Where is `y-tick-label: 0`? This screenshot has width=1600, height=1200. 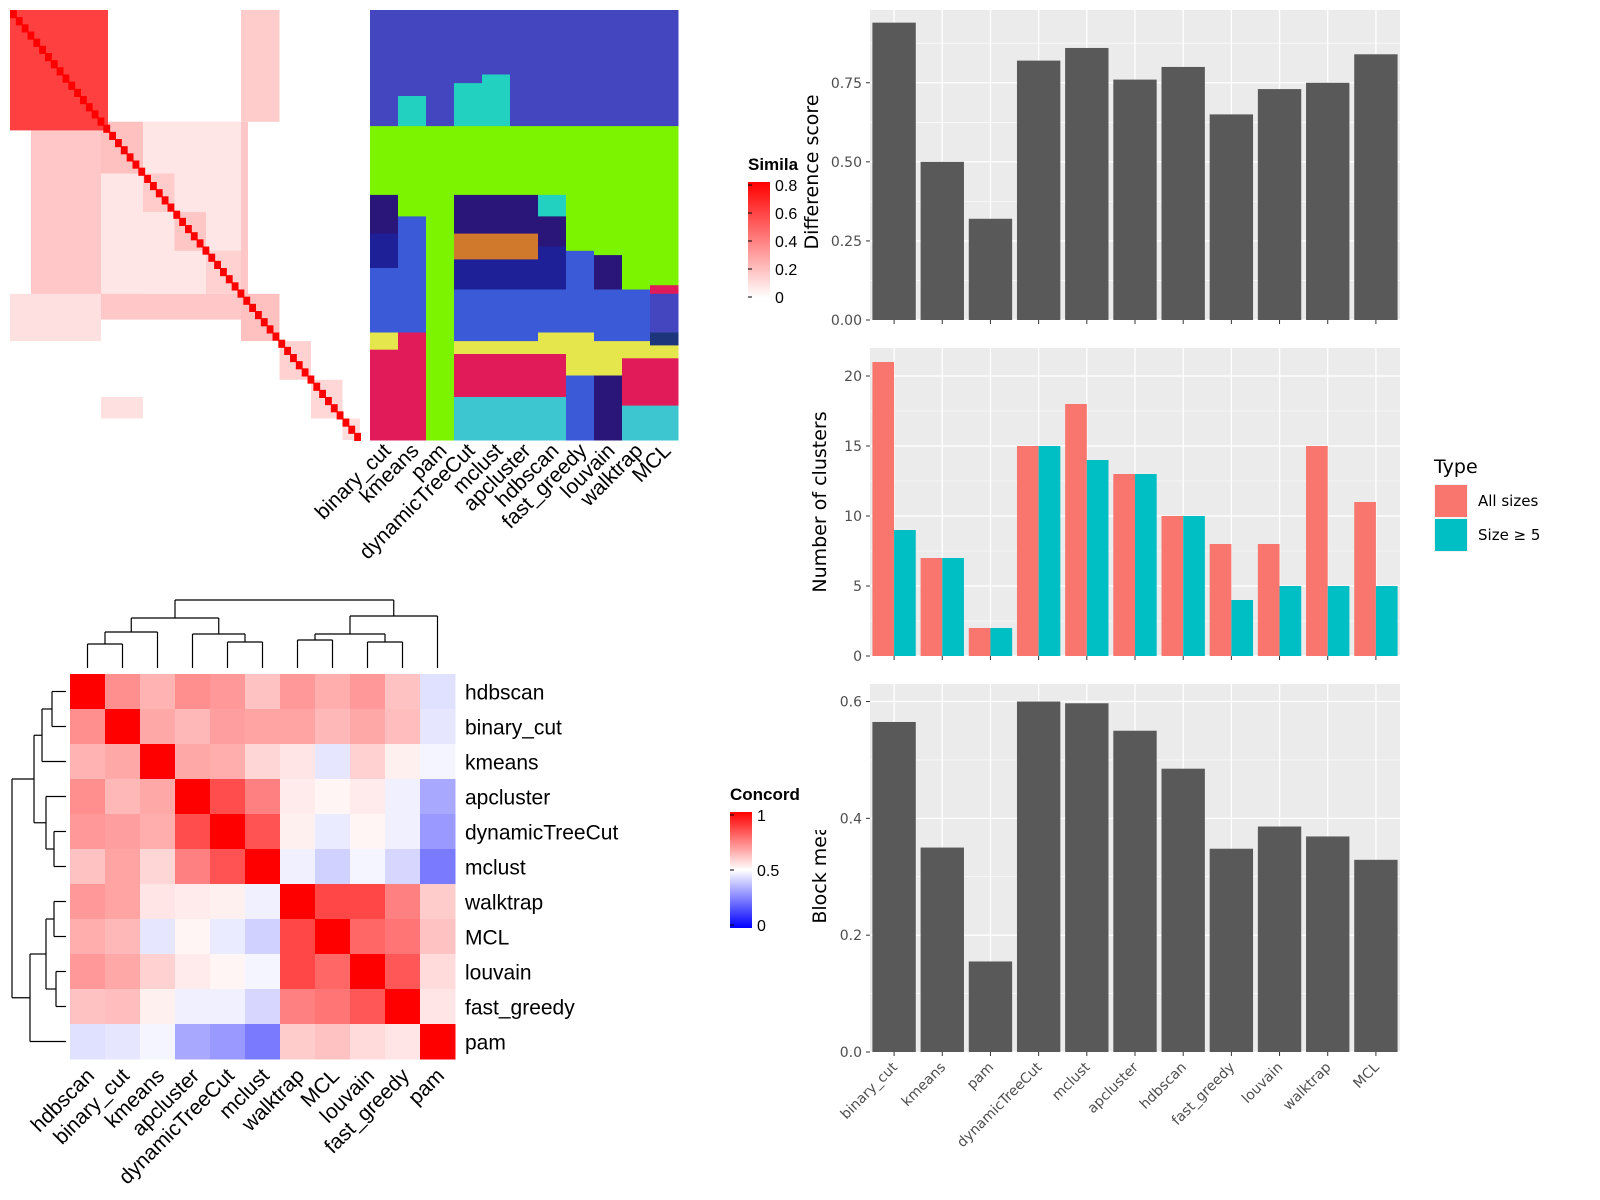 y-tick-label: 0 is located at coordinates (857, 657).